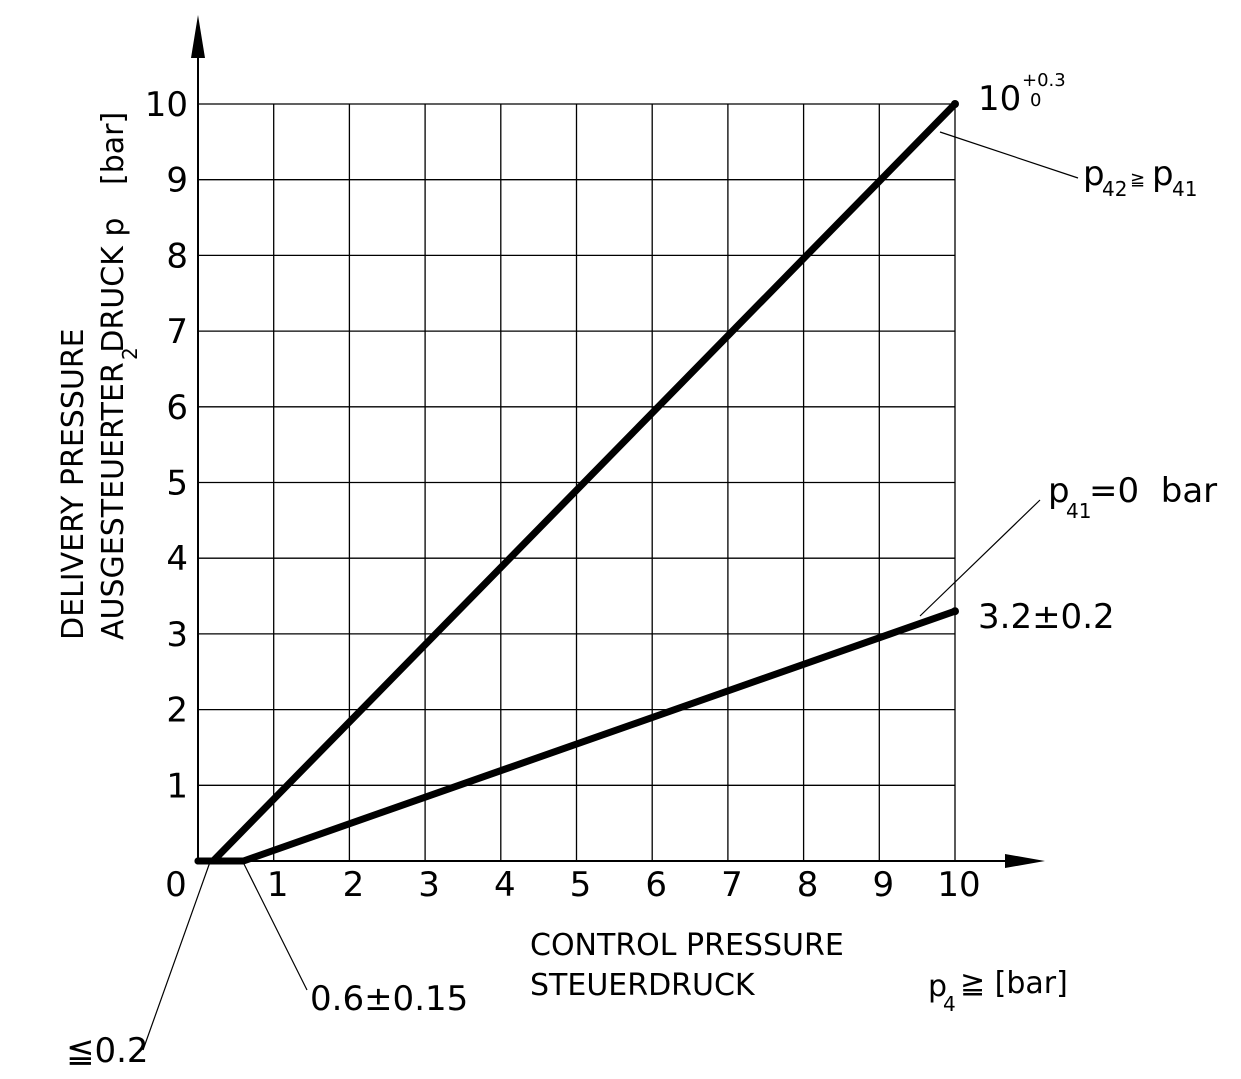 This screenshot has width=1241, height=1079. I want to click on leader-start-upper, so click(176, 956).